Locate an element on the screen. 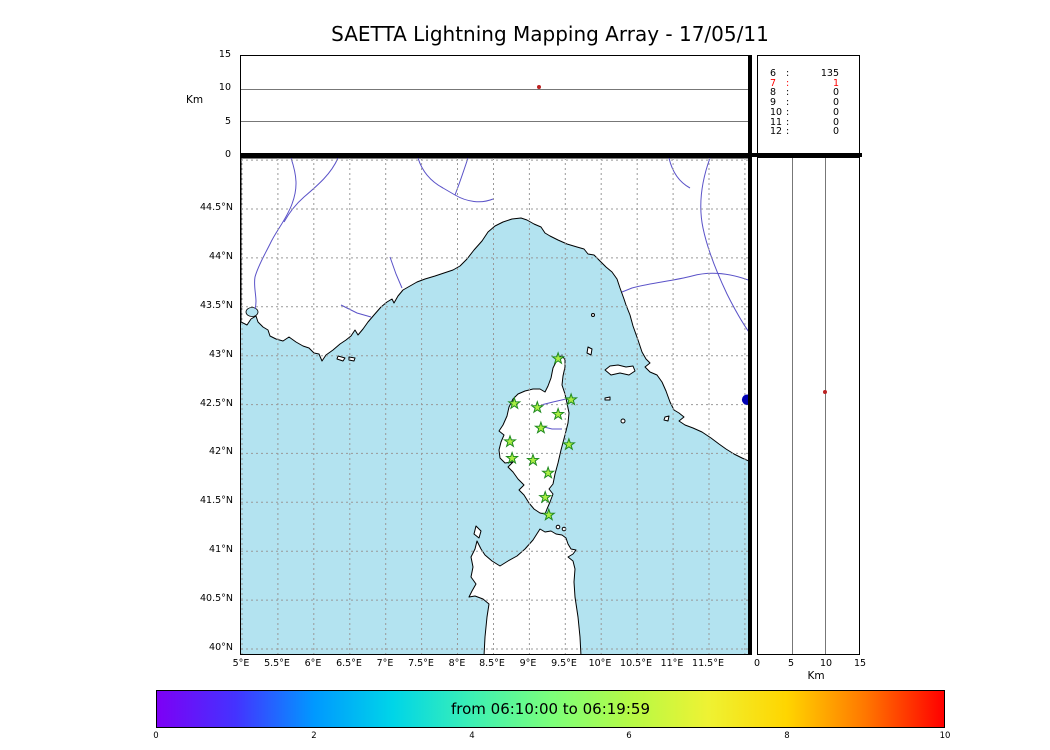 This screenshot has height=750, width=1050. stats-station-count: 9 is located at coordinates (773, 103).